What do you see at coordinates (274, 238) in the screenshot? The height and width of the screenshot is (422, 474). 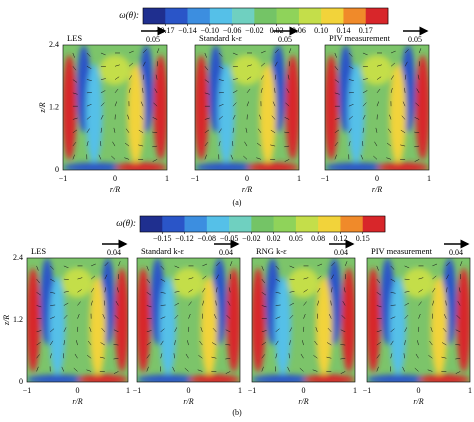 I see `colorbar-tick-label: 0.02` at bounding box center [274, 238].